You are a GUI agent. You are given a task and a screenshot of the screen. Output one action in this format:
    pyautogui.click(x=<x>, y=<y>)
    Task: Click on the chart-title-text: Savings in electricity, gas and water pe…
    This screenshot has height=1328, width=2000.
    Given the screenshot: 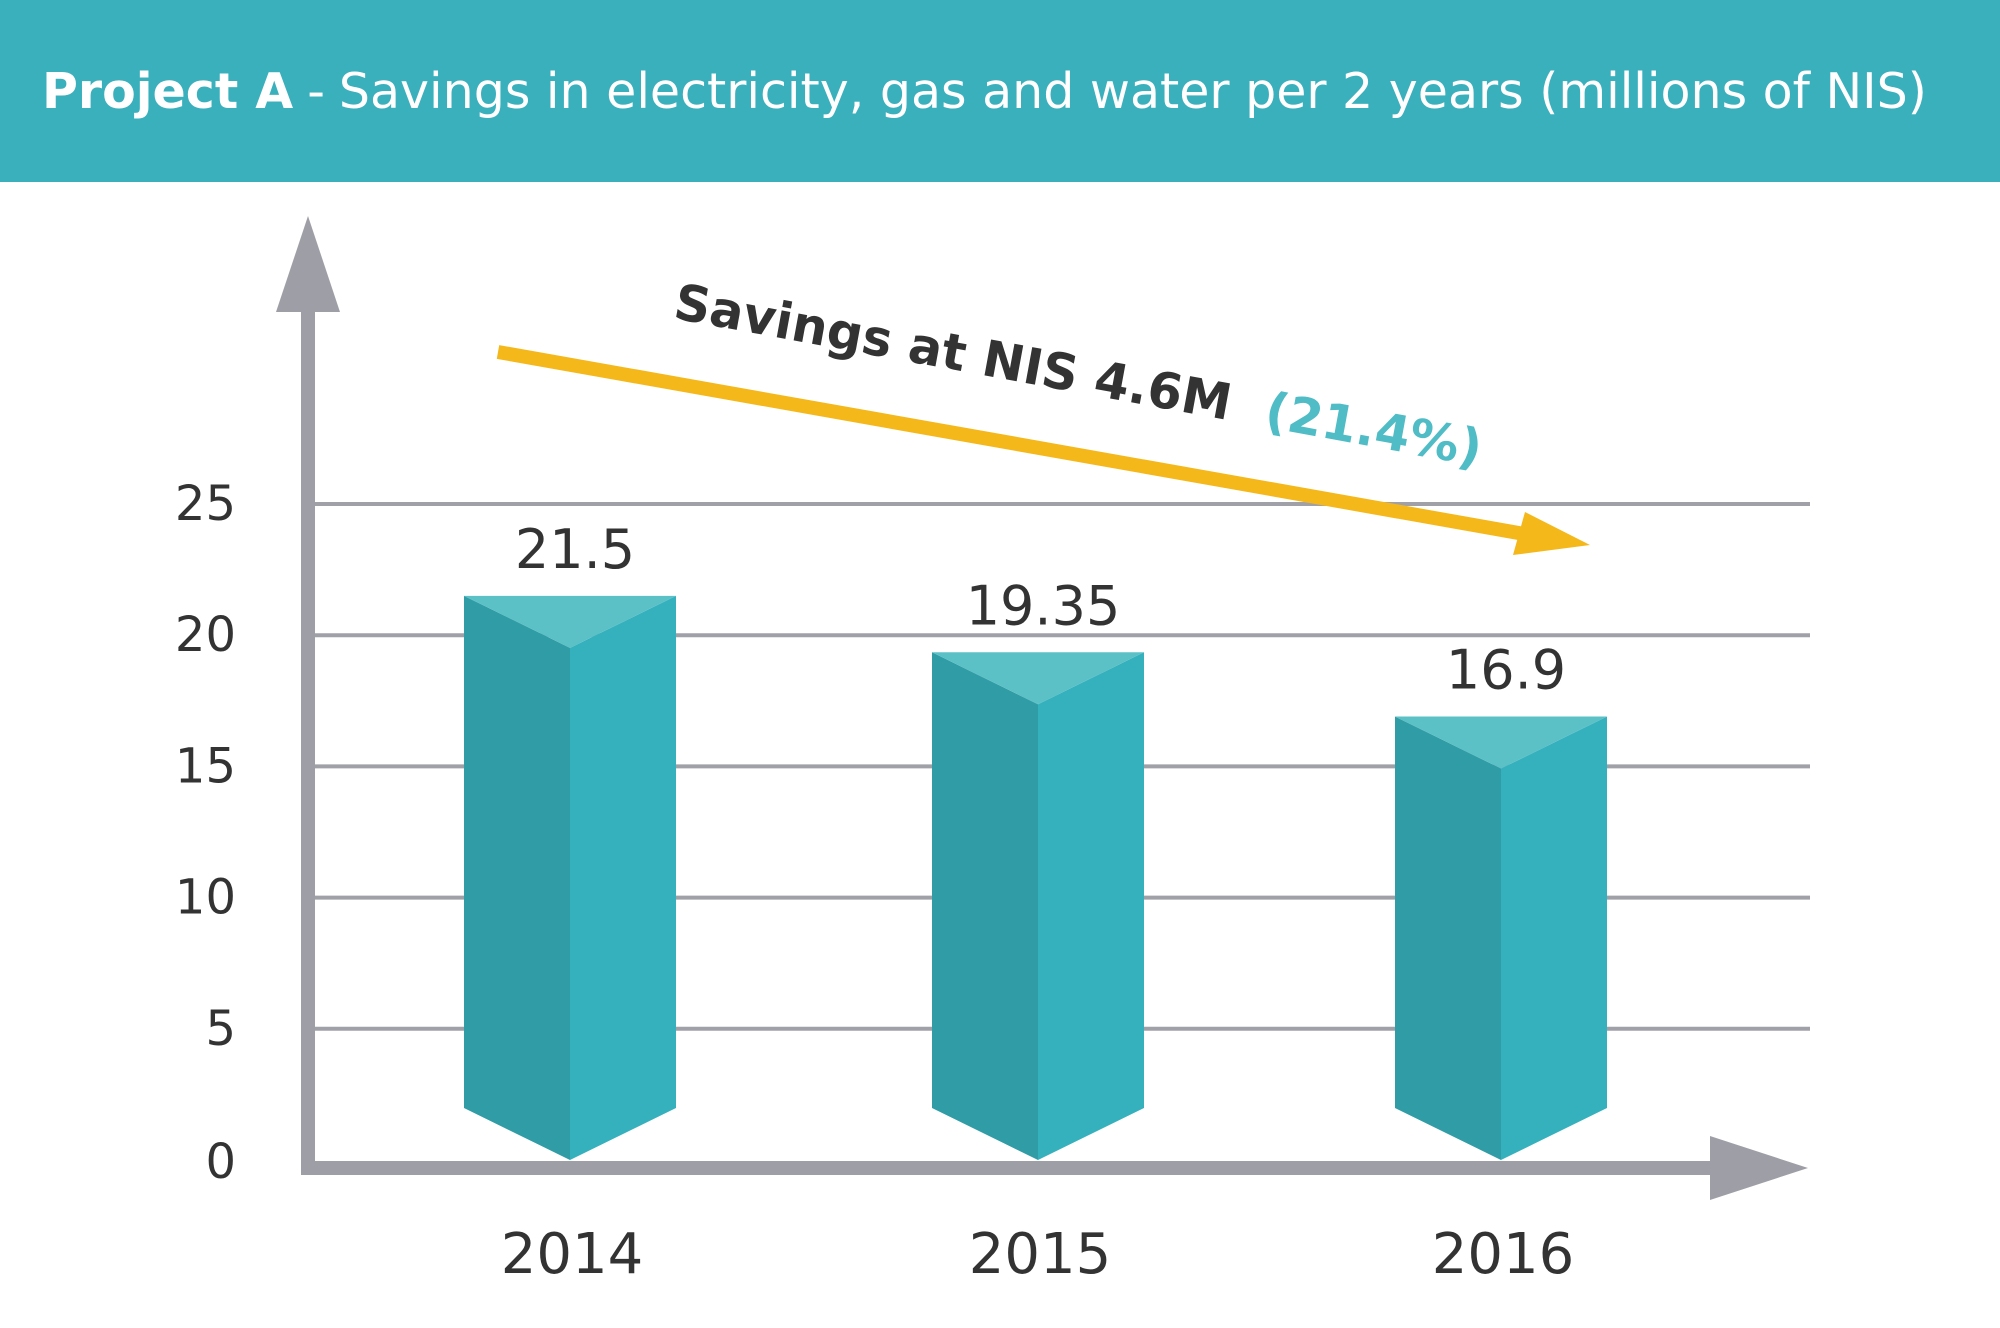 What is the action you would take?
    pyautogui.click(x=1132, y=91)
    